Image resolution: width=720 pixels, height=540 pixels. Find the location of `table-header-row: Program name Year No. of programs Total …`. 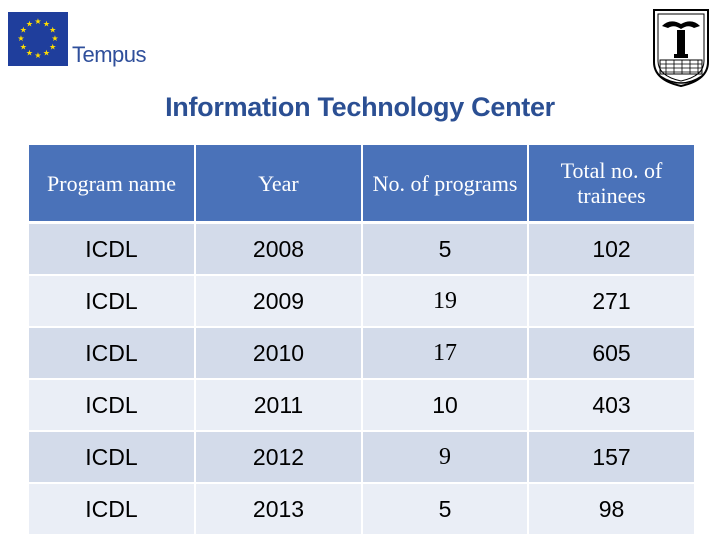

table-header-row: Program name Year No. of programs Total … is located at coordinates (361, 184).